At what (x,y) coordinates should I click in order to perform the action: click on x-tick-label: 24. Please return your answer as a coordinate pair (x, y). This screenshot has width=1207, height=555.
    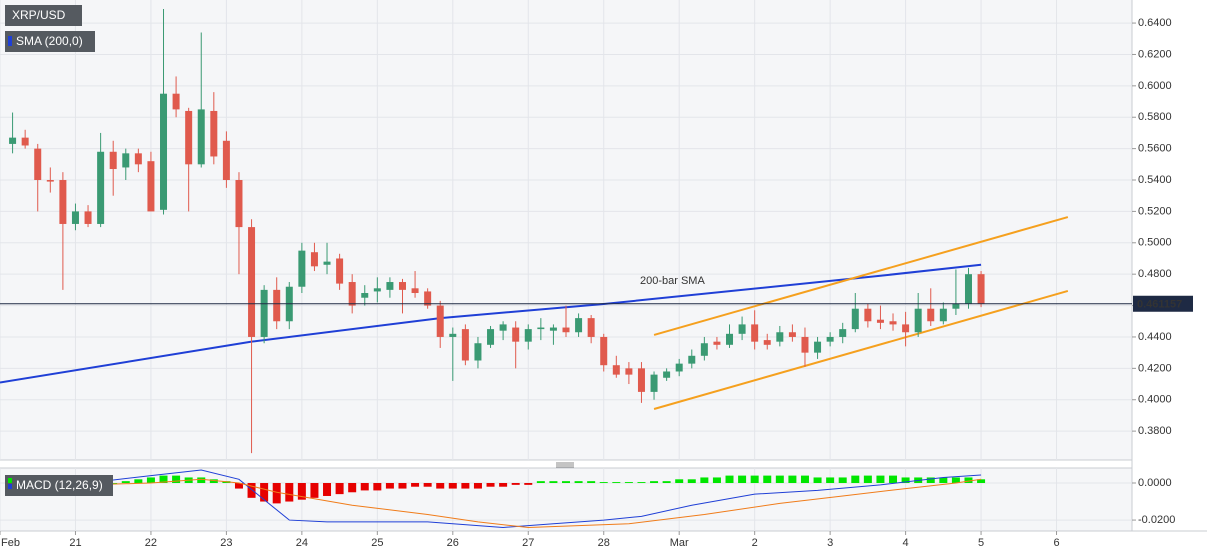
    Looking at the image, I should click on (302, 543).